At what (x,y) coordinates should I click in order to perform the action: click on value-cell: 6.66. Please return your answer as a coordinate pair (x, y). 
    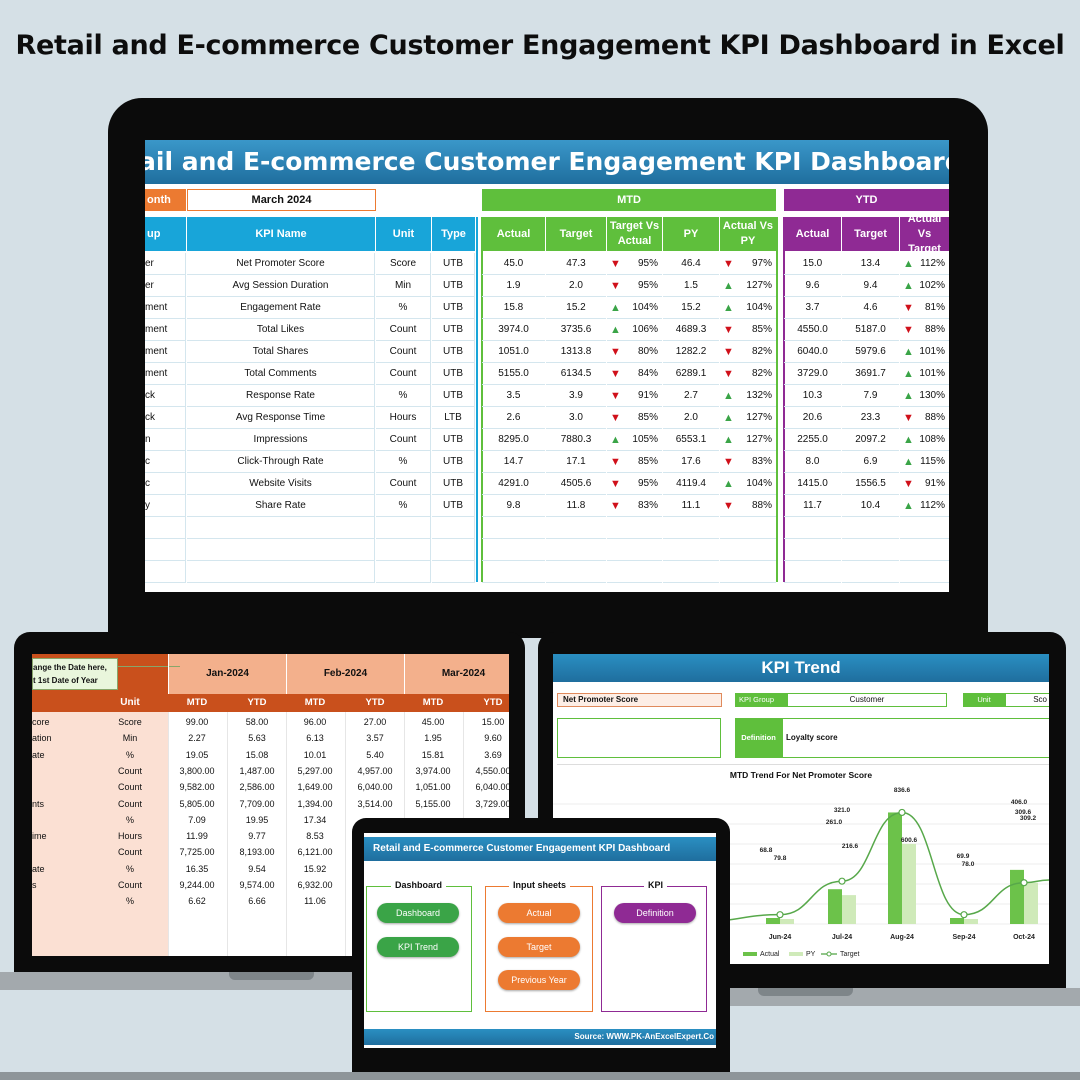
    Looking at the image, I should click on (257, 901).